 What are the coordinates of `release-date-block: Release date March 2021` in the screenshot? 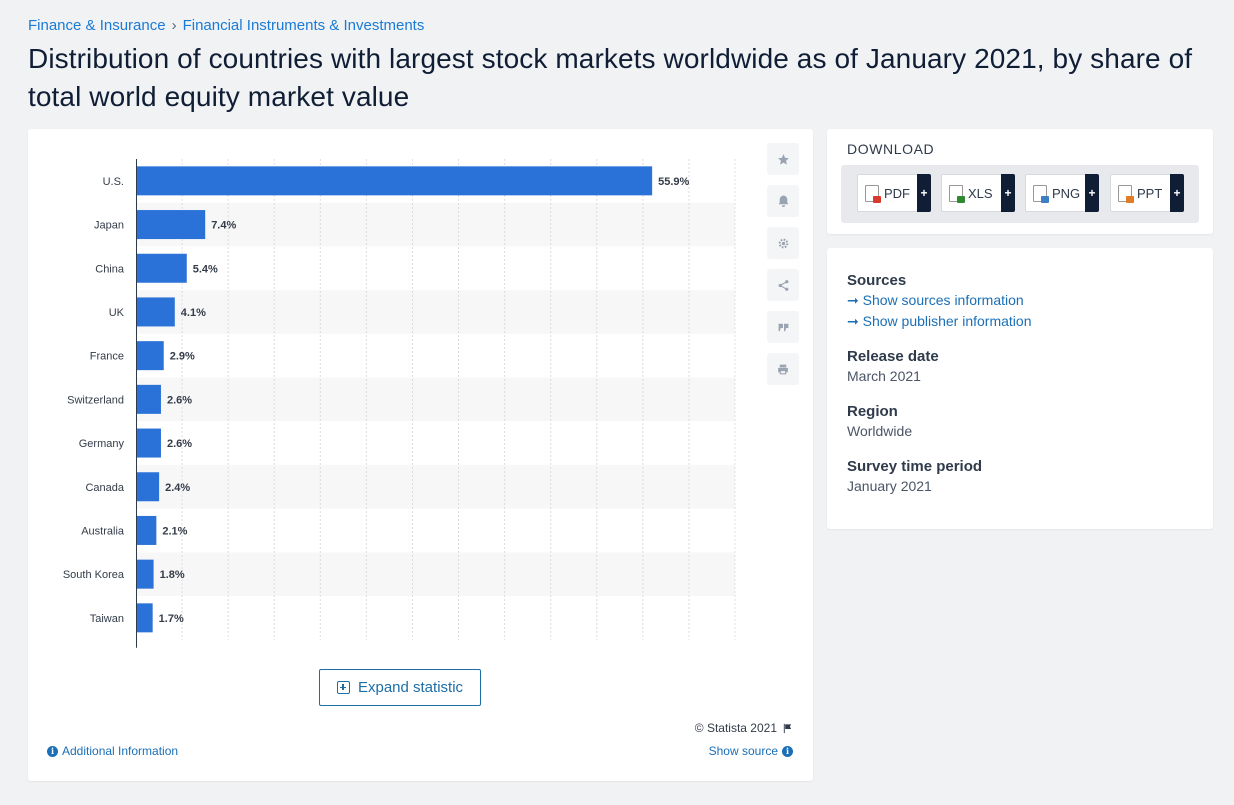 It's located at (893, 366).